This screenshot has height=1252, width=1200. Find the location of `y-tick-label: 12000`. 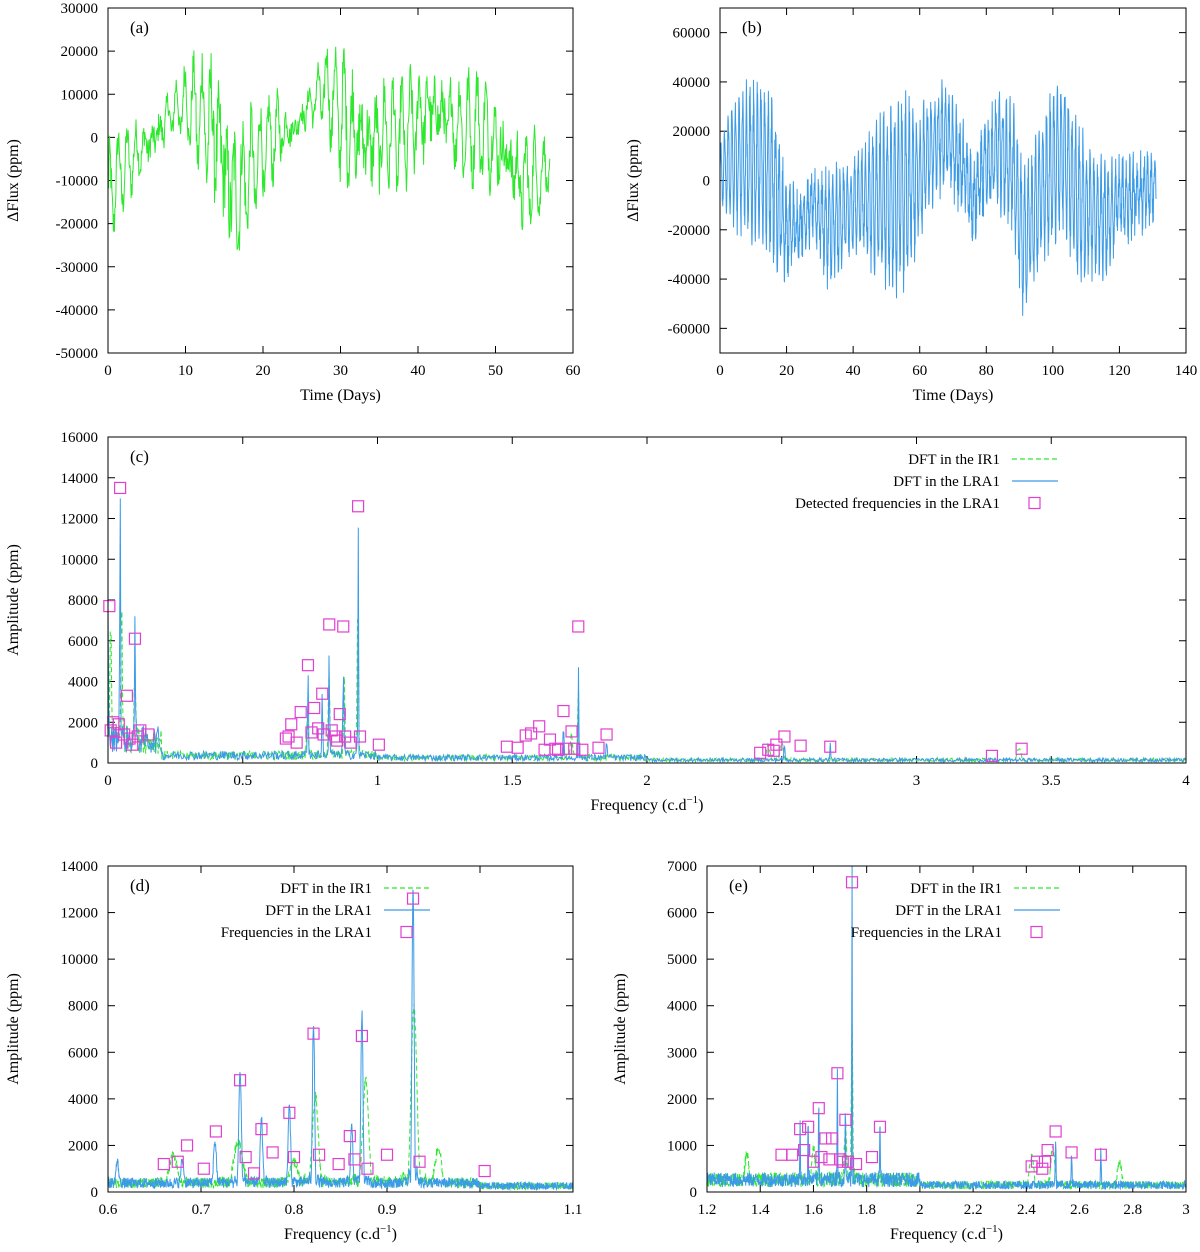

y-tick-label: 12000 is located at coordinates (80, 914).